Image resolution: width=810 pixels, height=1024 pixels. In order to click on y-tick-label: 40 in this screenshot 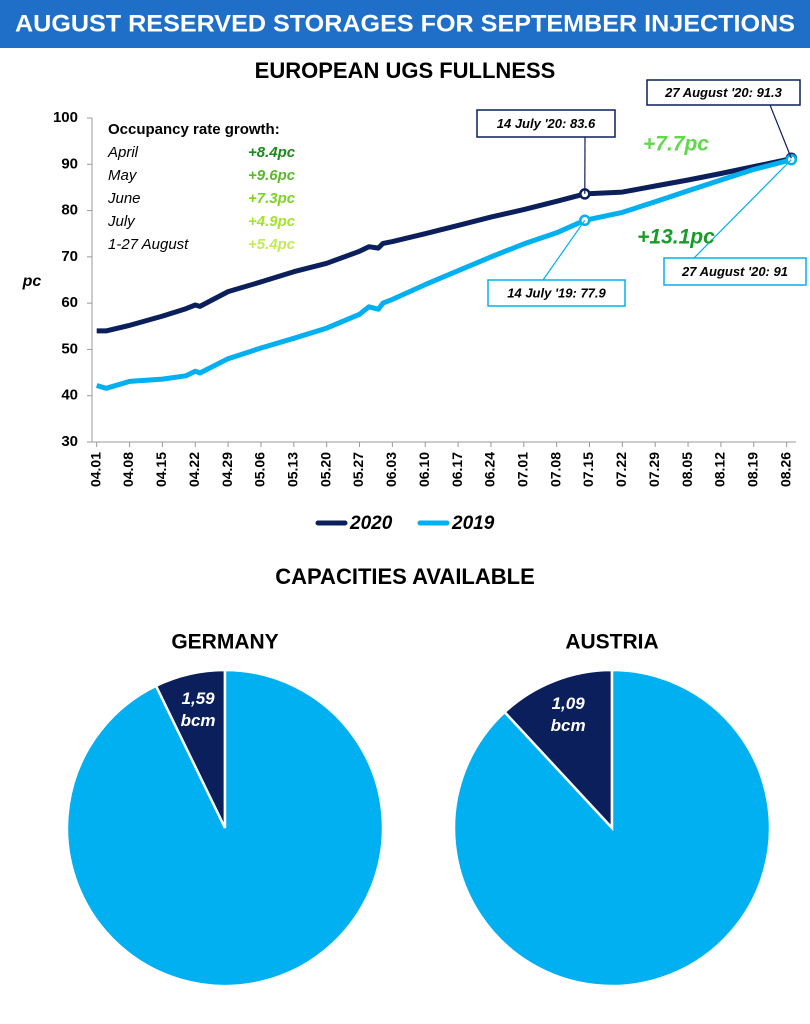, I will do `click(69, 395)`.